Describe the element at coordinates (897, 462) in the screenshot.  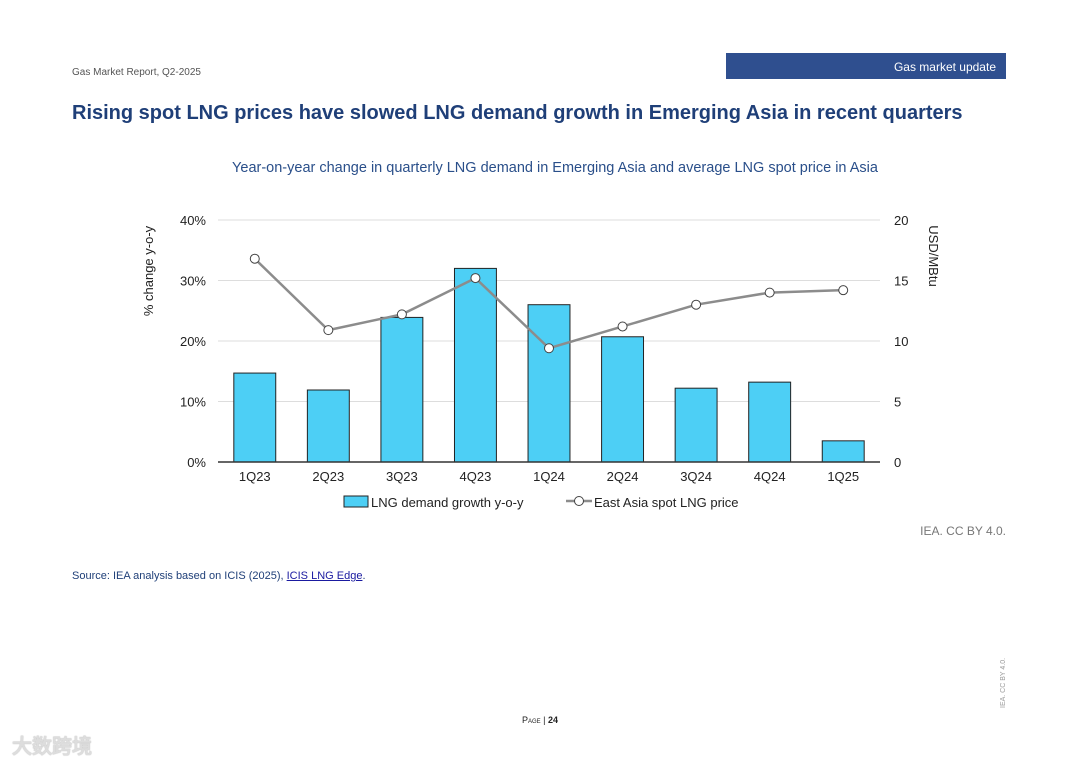
I see `y2-tick-label: 0` at that location.